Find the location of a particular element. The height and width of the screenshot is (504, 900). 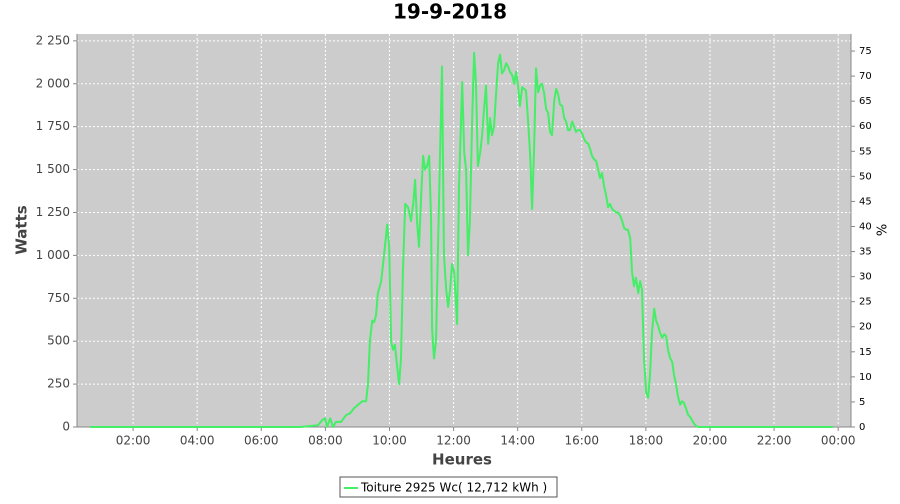

x-tick-label: 00:00 is located at coordinates (838, 441).